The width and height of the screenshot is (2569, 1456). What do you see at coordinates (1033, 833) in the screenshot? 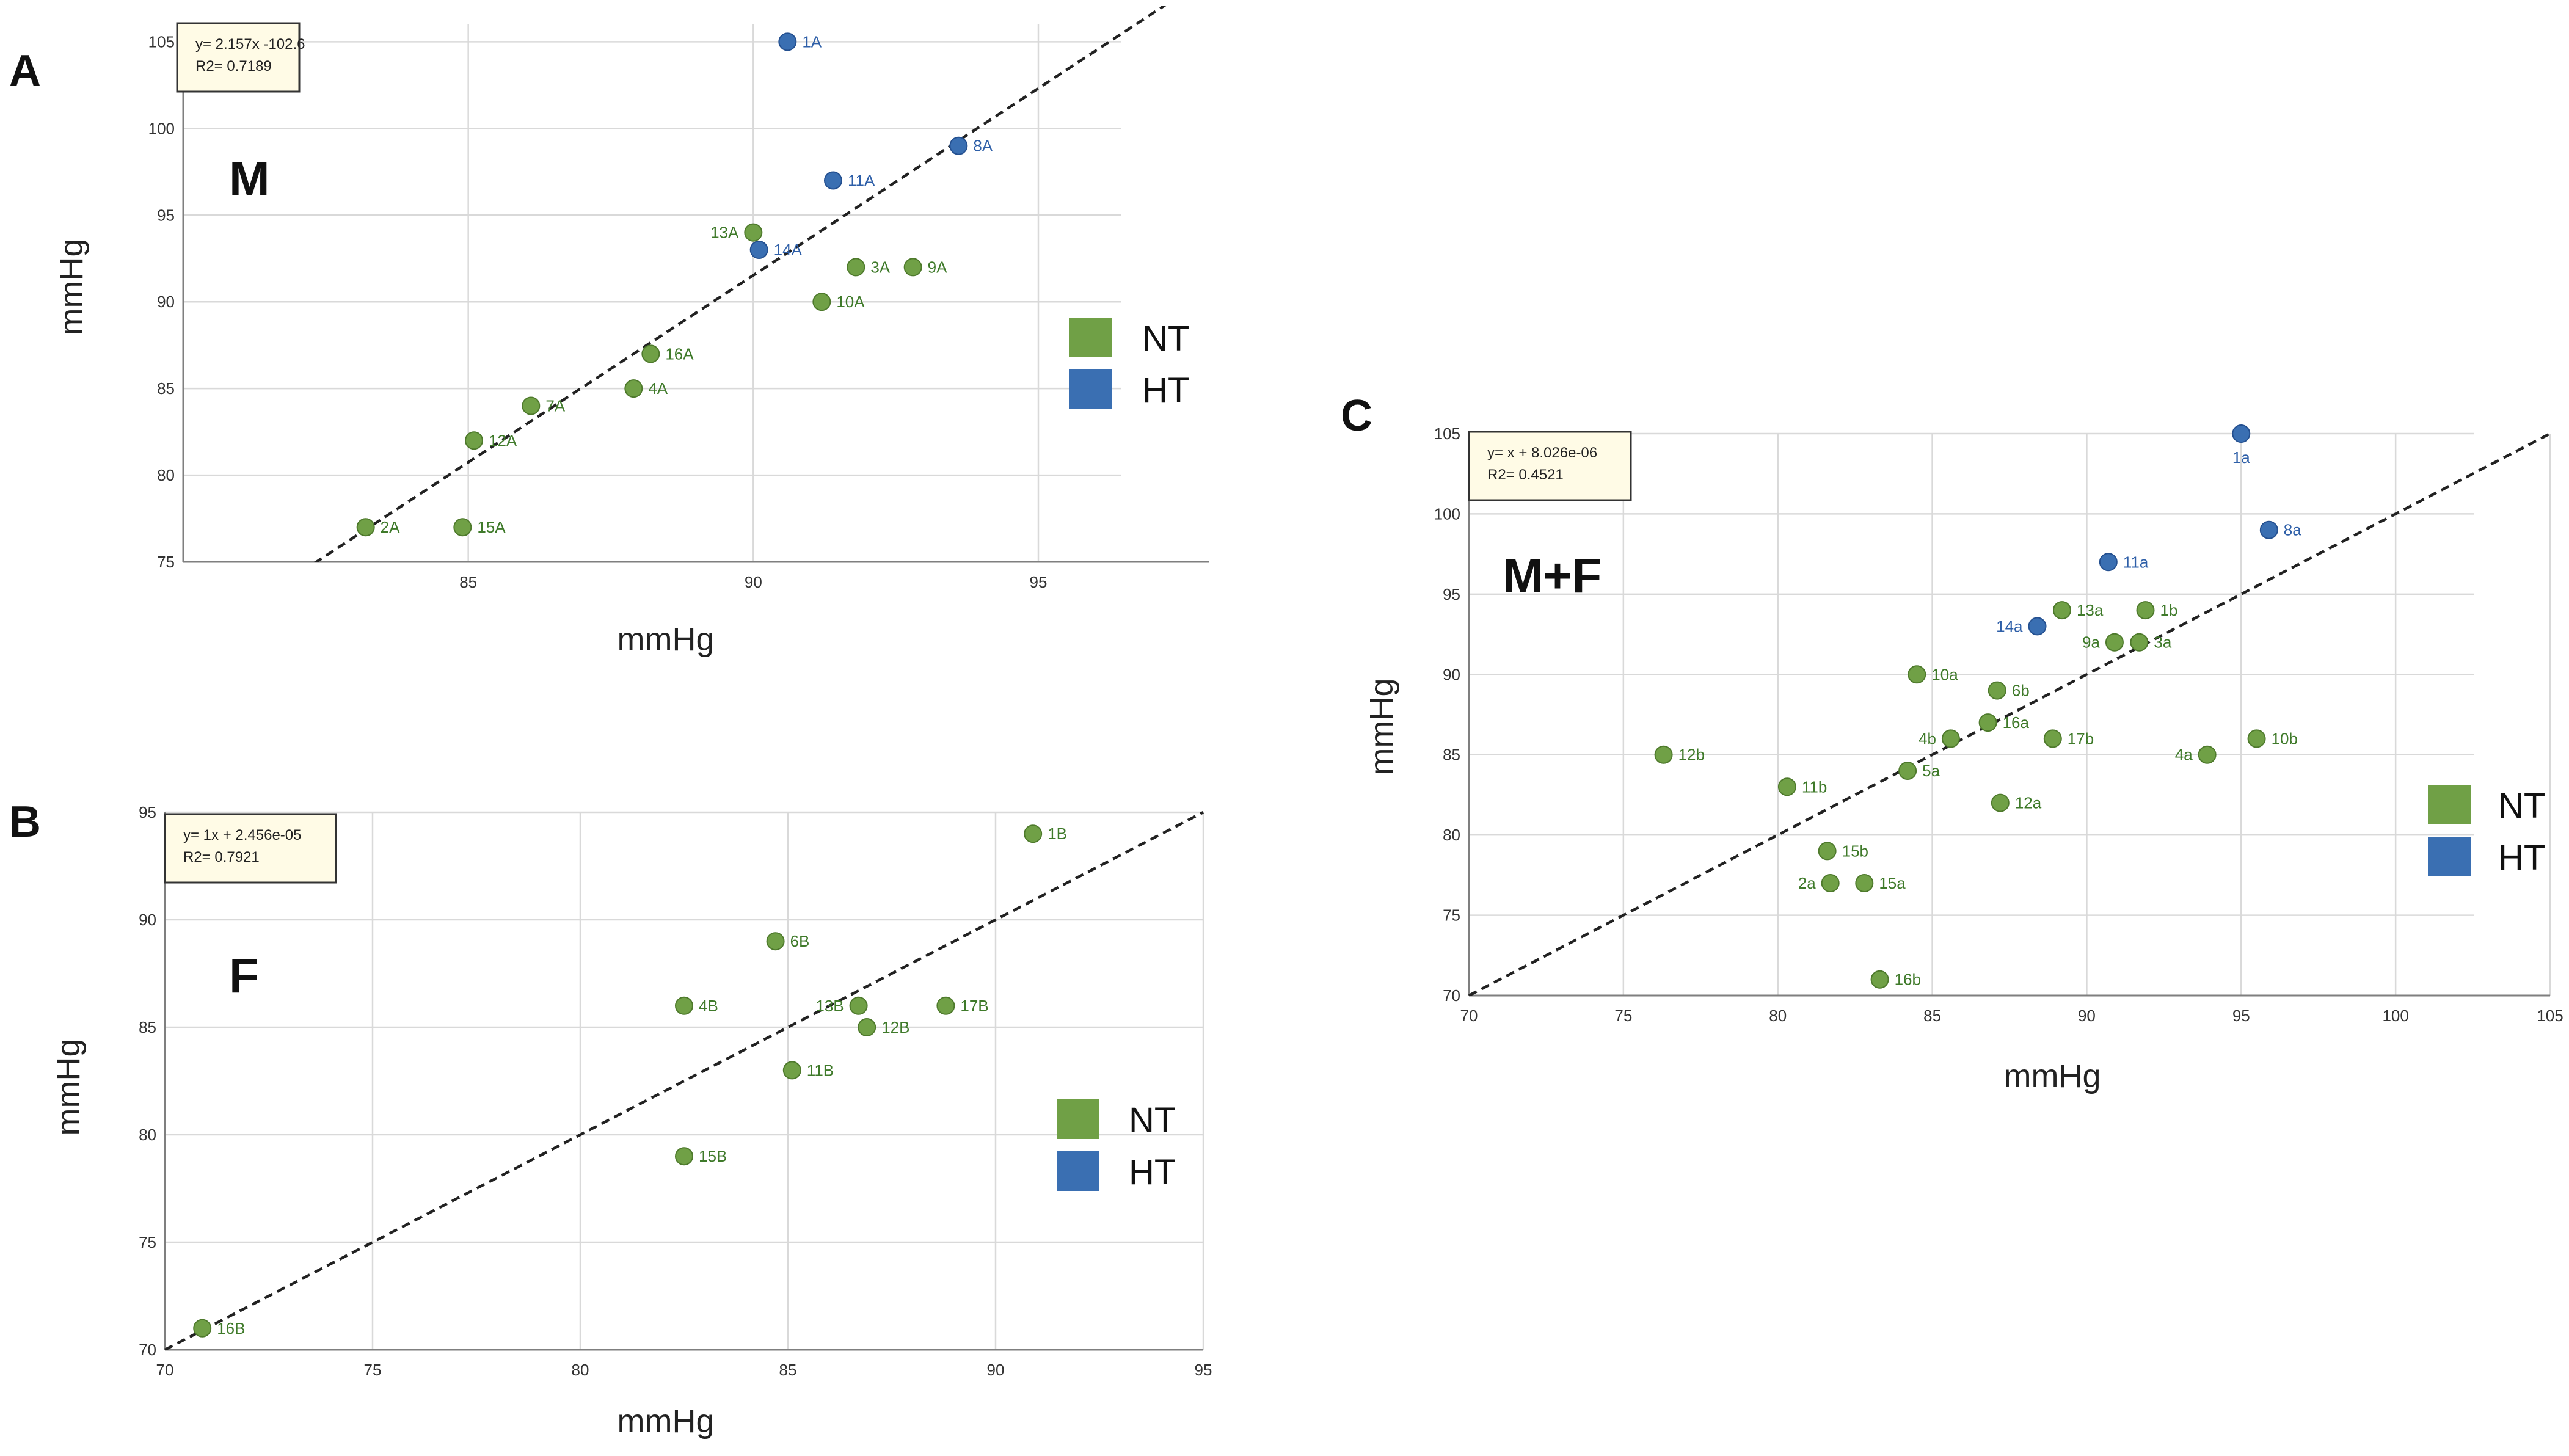
I see `data-point-1B` at bounding box center [1033, 833].